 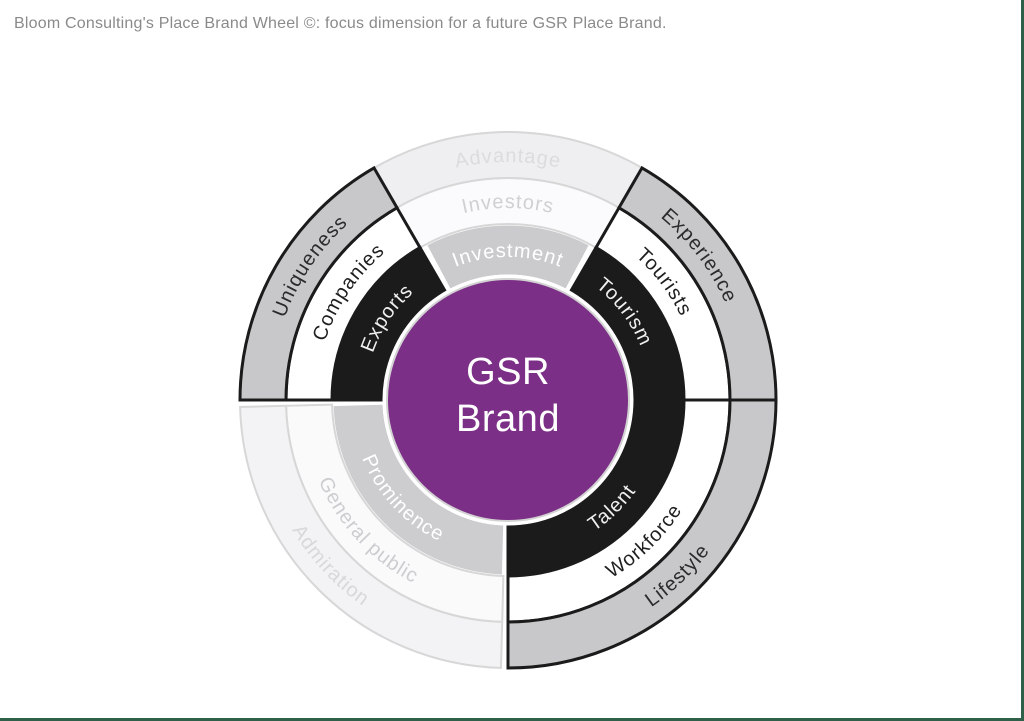 I want to click on center-label-line1: GSR, so click(x=508, y=372).